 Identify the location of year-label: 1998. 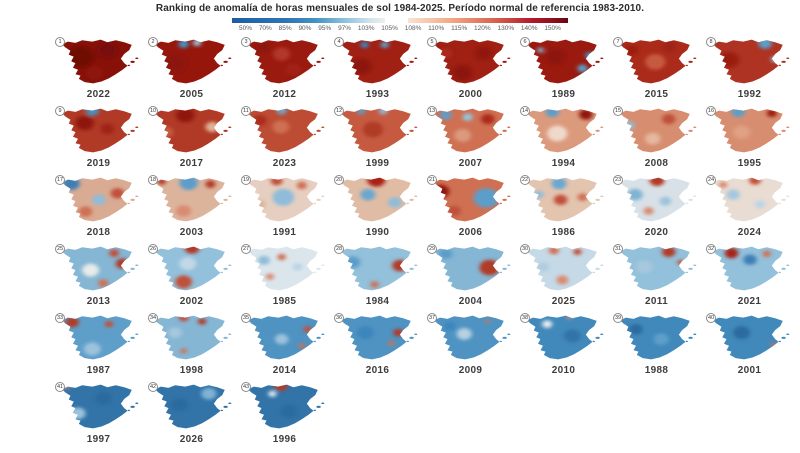
(191, 370).